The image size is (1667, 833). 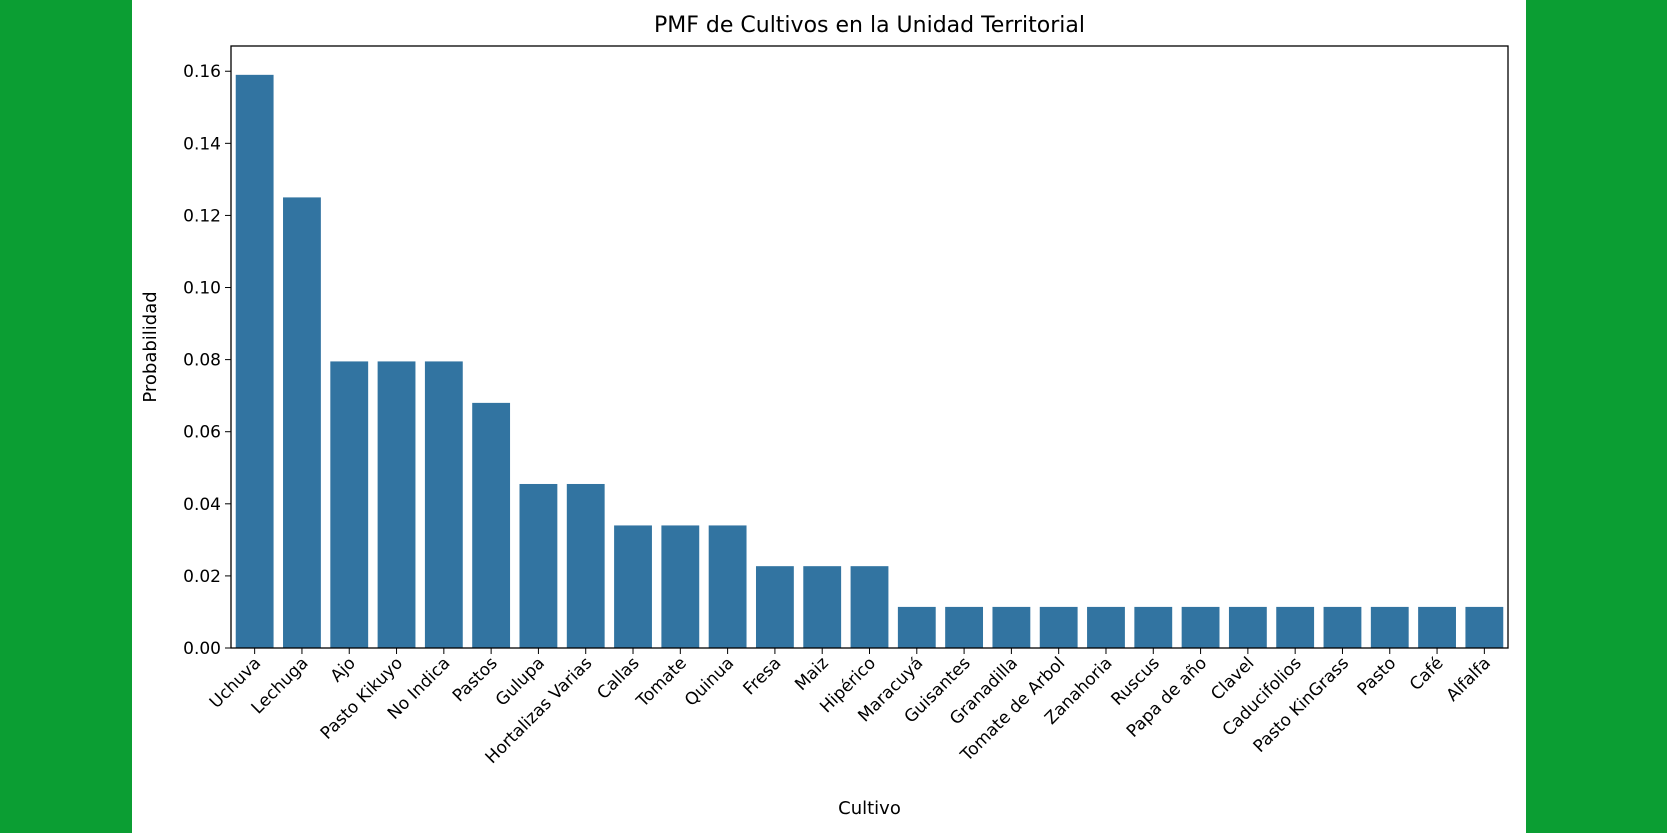 I want to click on x-tick-label: Pasto Kikuyo, so click(x=362, y=698).